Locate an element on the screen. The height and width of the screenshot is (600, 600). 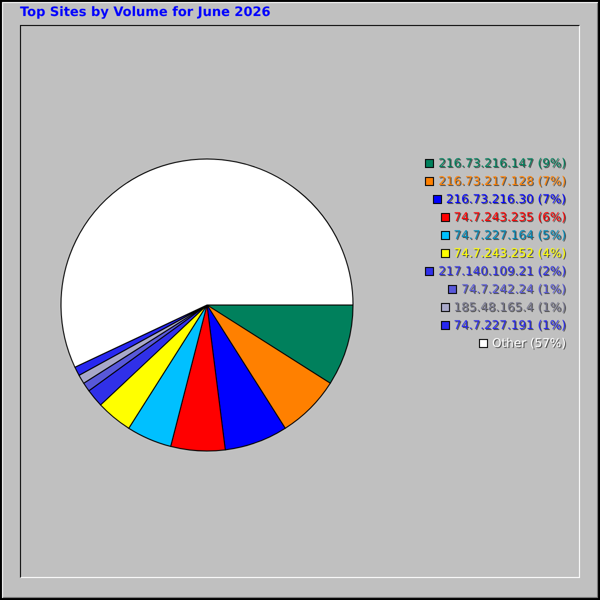
legend-label: 216.73.217.128 (7%) is located at coordinates (502, 181).